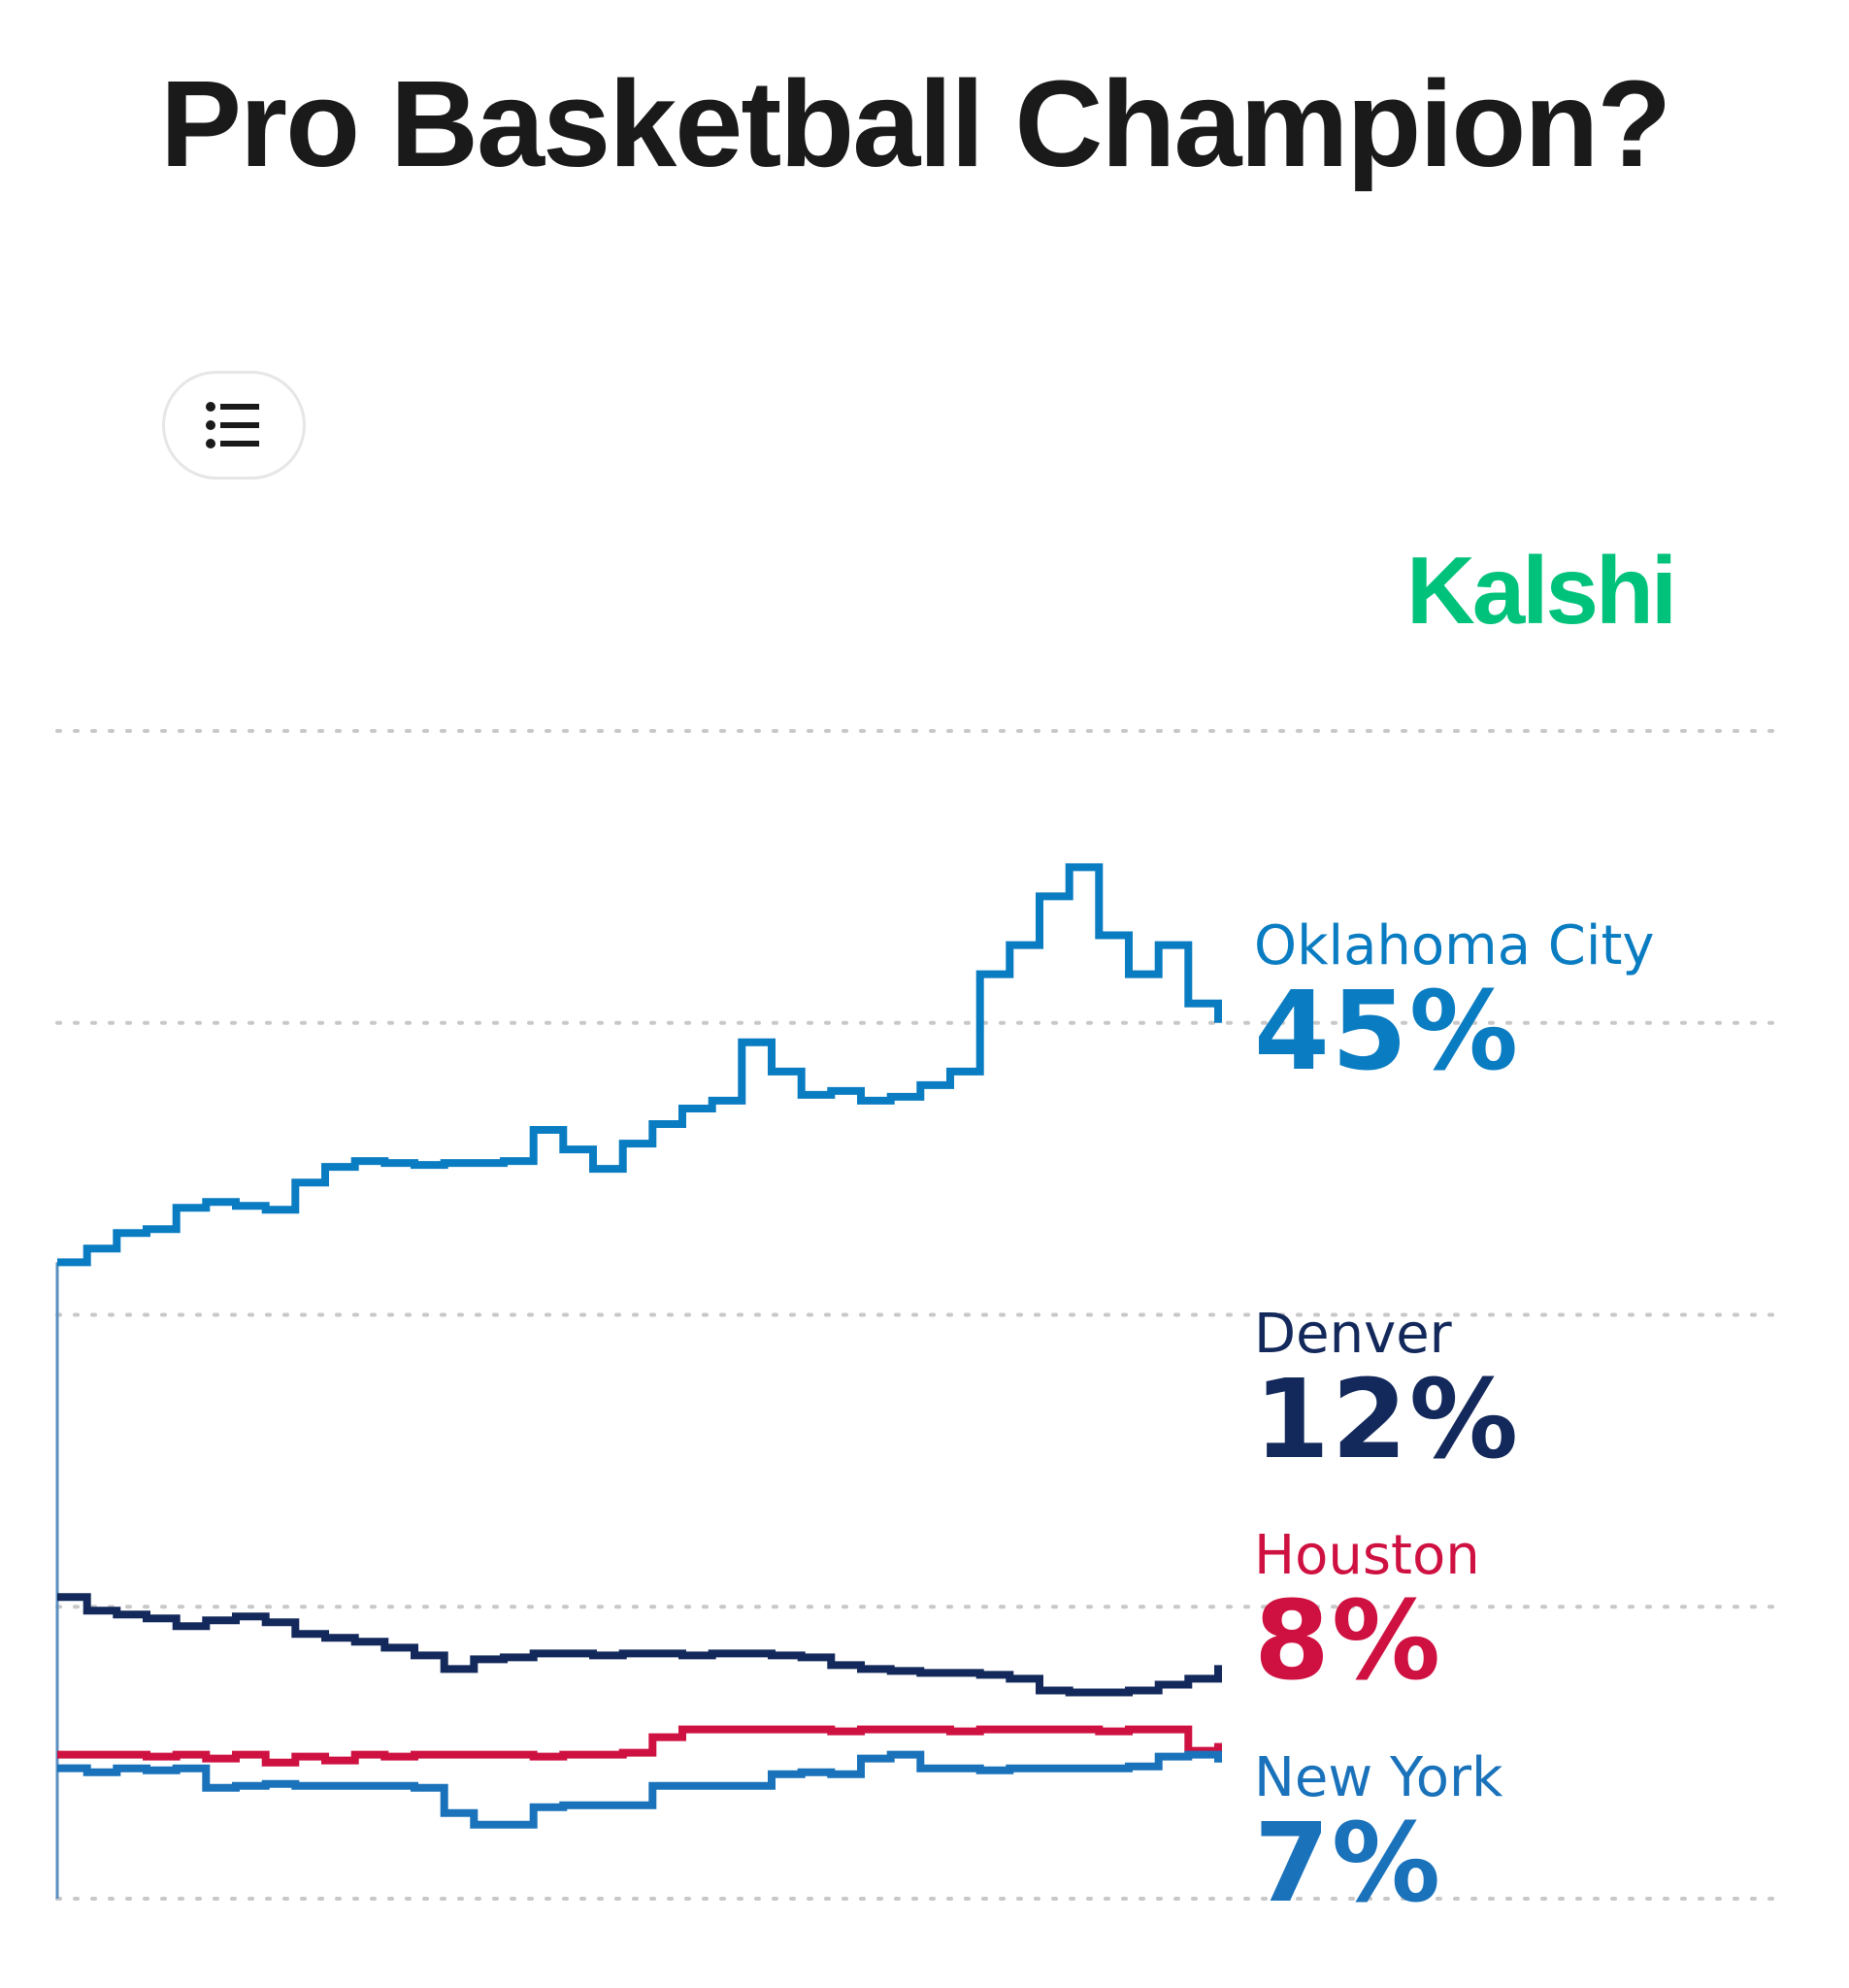 The width and height of the screenshot is (1849, 1988). I want to click on series-line-oklahoma-city, so click(639, 1065).